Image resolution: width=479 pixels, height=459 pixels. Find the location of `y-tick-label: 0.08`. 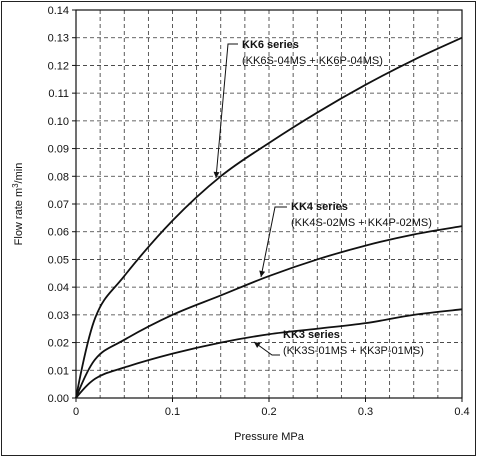

y-tick-label: 0.08 is located at coordinates (58, 177).